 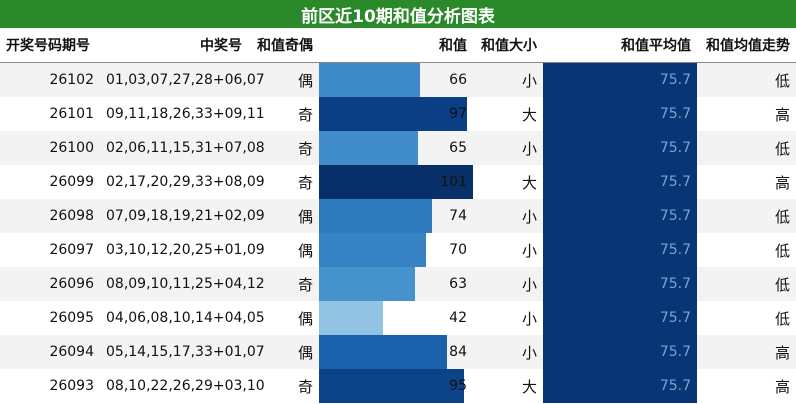 What do you see at coordinates (174, 45) in the screenshot?
I see `header-numbers: 中奖号` at bounding box center [174, 45].